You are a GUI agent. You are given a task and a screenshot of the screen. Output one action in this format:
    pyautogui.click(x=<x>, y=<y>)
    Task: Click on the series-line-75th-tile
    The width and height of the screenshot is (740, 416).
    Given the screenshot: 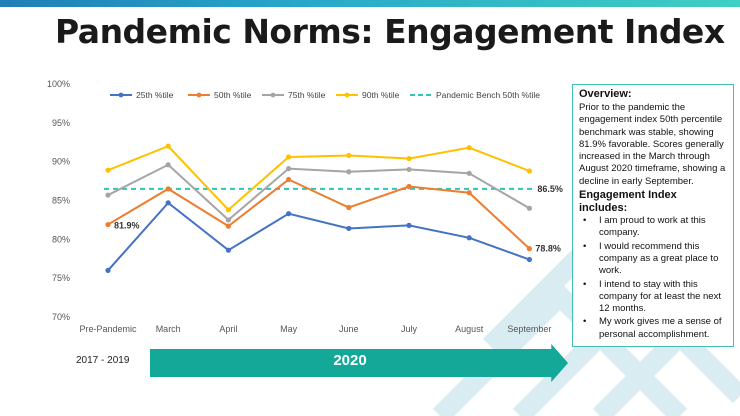 What is the action you would take?
    pyautogui.click(x=318, y=192)
    